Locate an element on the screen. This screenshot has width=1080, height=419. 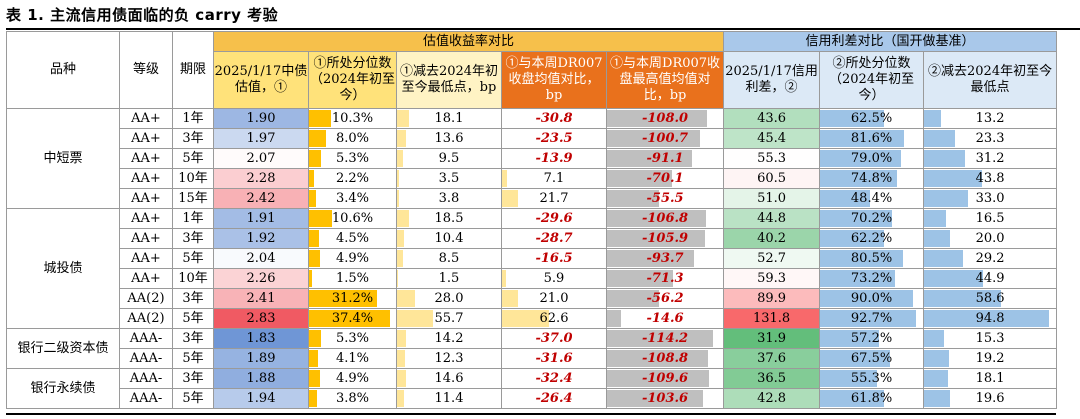
table-row: AA+ 10年 2.28 2.2% 3.5 7.1 -70.1 60.5 74.8% 43.8 is located at coordinates (532, 178).